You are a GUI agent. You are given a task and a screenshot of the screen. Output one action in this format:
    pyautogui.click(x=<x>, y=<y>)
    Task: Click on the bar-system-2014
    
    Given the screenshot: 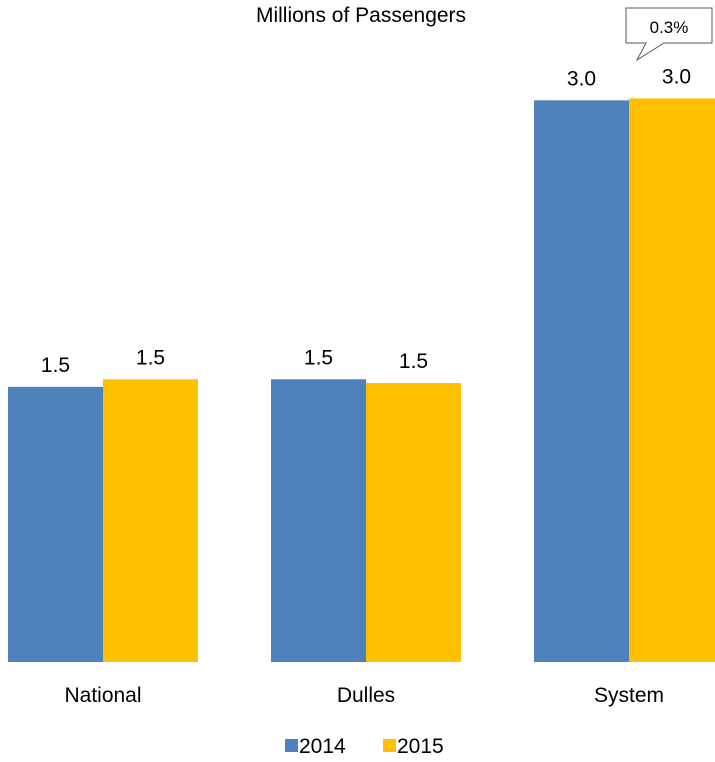 What is the action you would take?
    pyautogui.click(x=581, y=381)
    